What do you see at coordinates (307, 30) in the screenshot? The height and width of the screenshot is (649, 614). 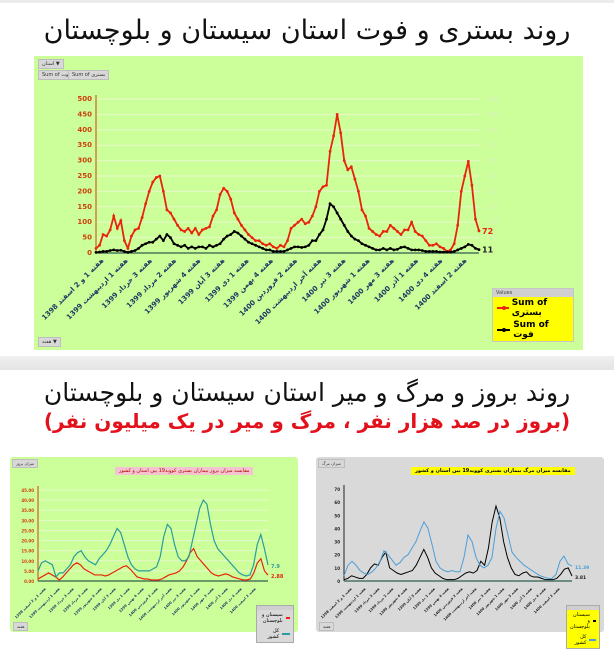 I see `page-title: روند بستری و فوت استان سیستان و بلوچستان` at bounding box center [307, 30].